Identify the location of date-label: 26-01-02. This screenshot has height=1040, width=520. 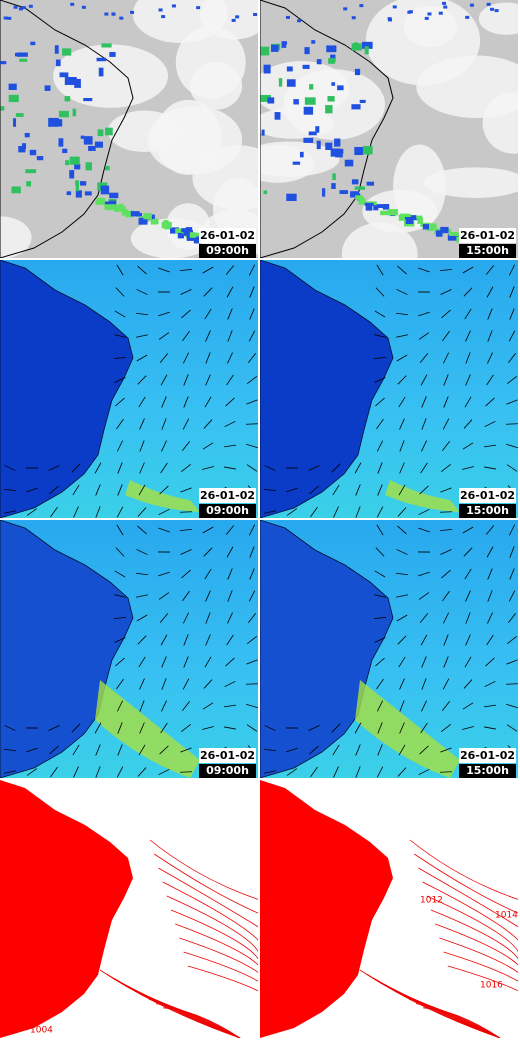
(487, 235).